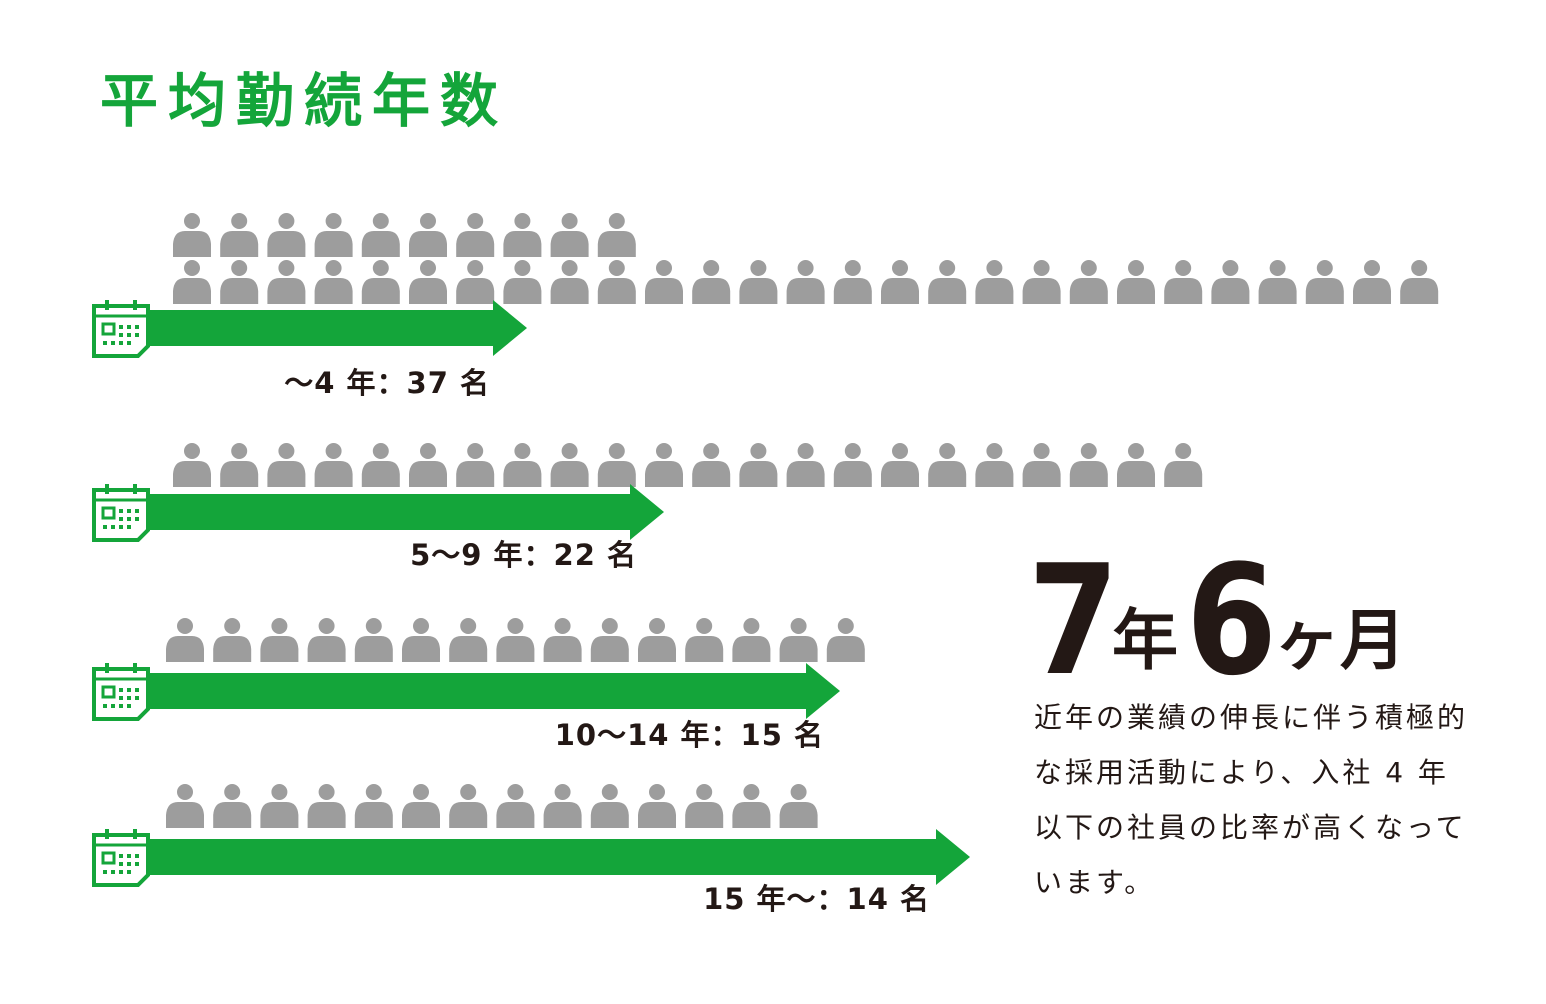 The image size is (1546, 1004). I want to click on category-row: 10〜14 年：15 名, so click(478, 685).